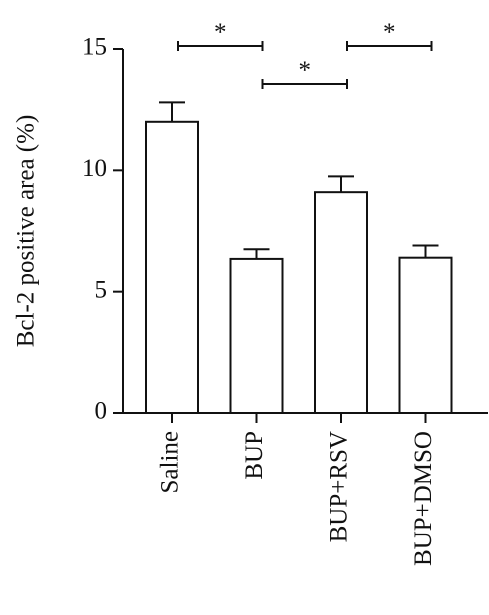 The height and width of the screenshot is (615, 489). I want to click on y-axis-label: Bcl-2 positive area (%), so click(26, 231).